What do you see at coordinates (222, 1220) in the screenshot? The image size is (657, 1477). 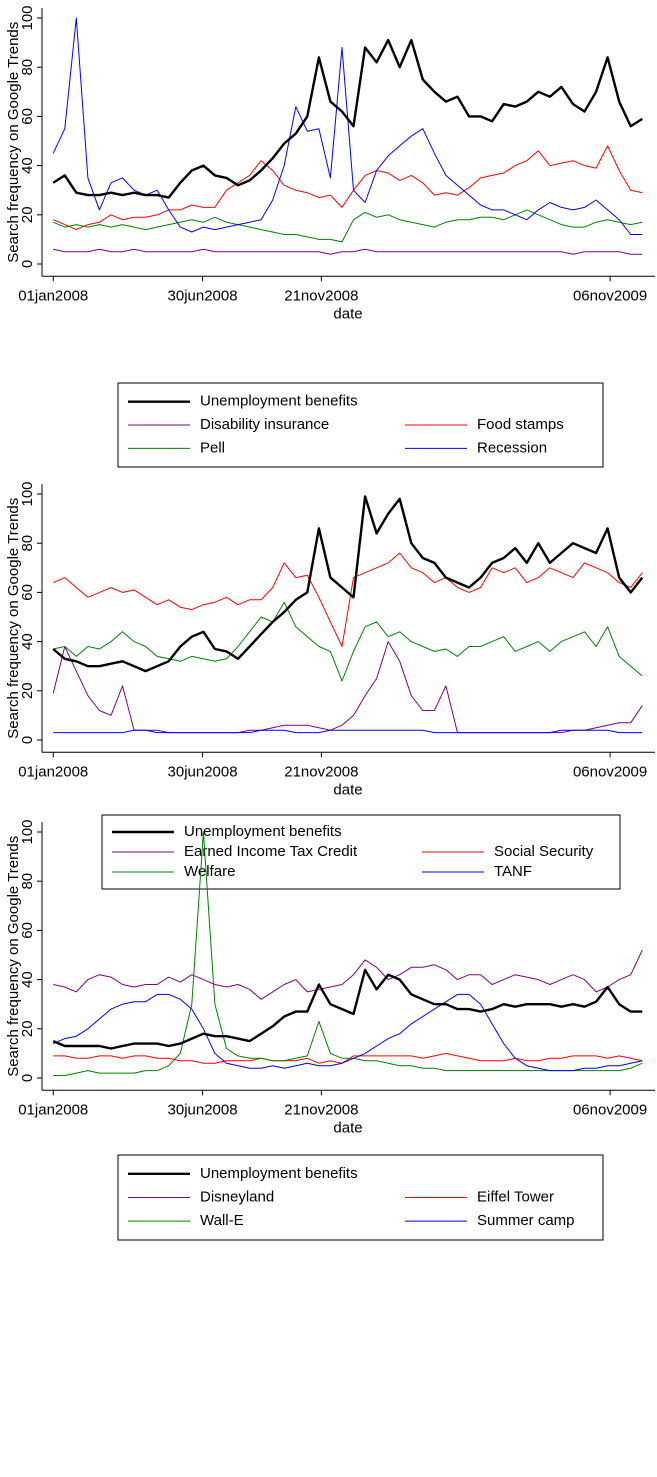 I see `legend-label: Wall-E` at bounding box center [222, 1220].